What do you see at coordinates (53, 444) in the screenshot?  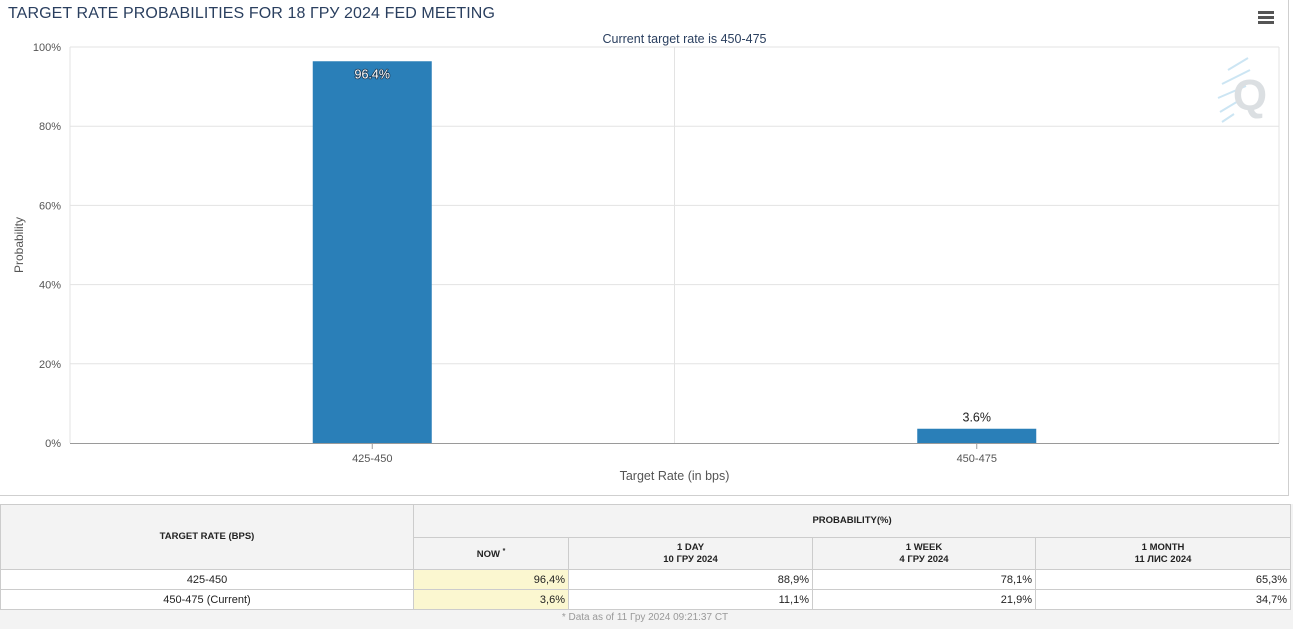 I see `y-tick-label: 0%` at bounding box center [53, 444].